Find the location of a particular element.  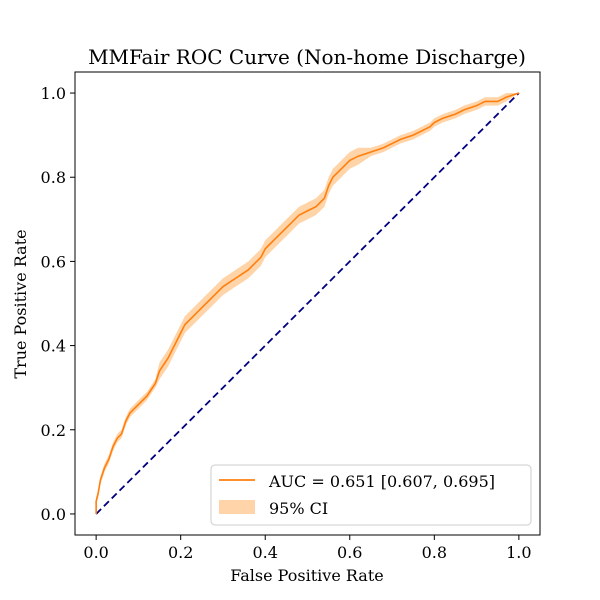

x-tick-label: 0.8 is located at coordinates (434, 552).